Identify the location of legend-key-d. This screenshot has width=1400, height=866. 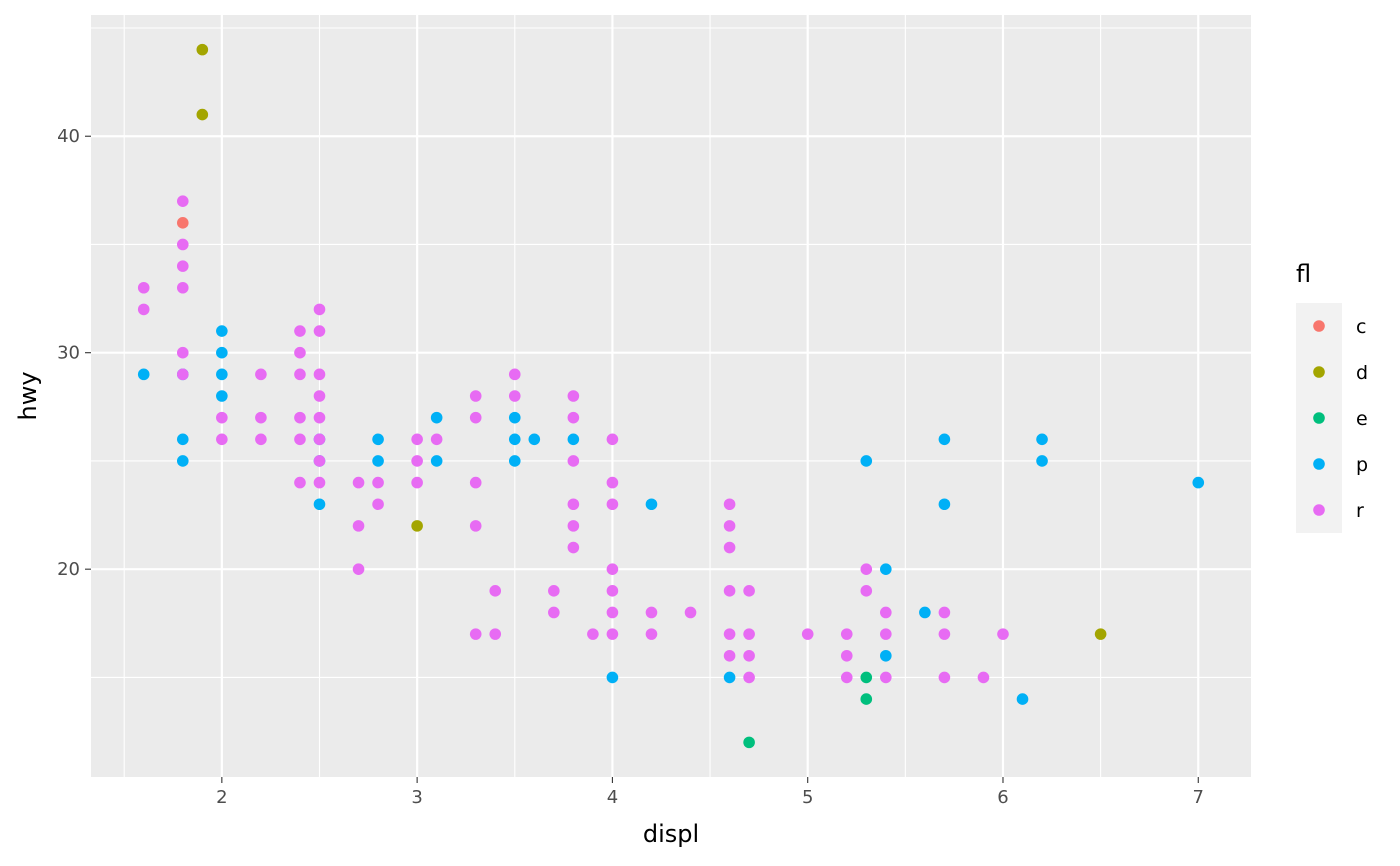
(1319, 372).